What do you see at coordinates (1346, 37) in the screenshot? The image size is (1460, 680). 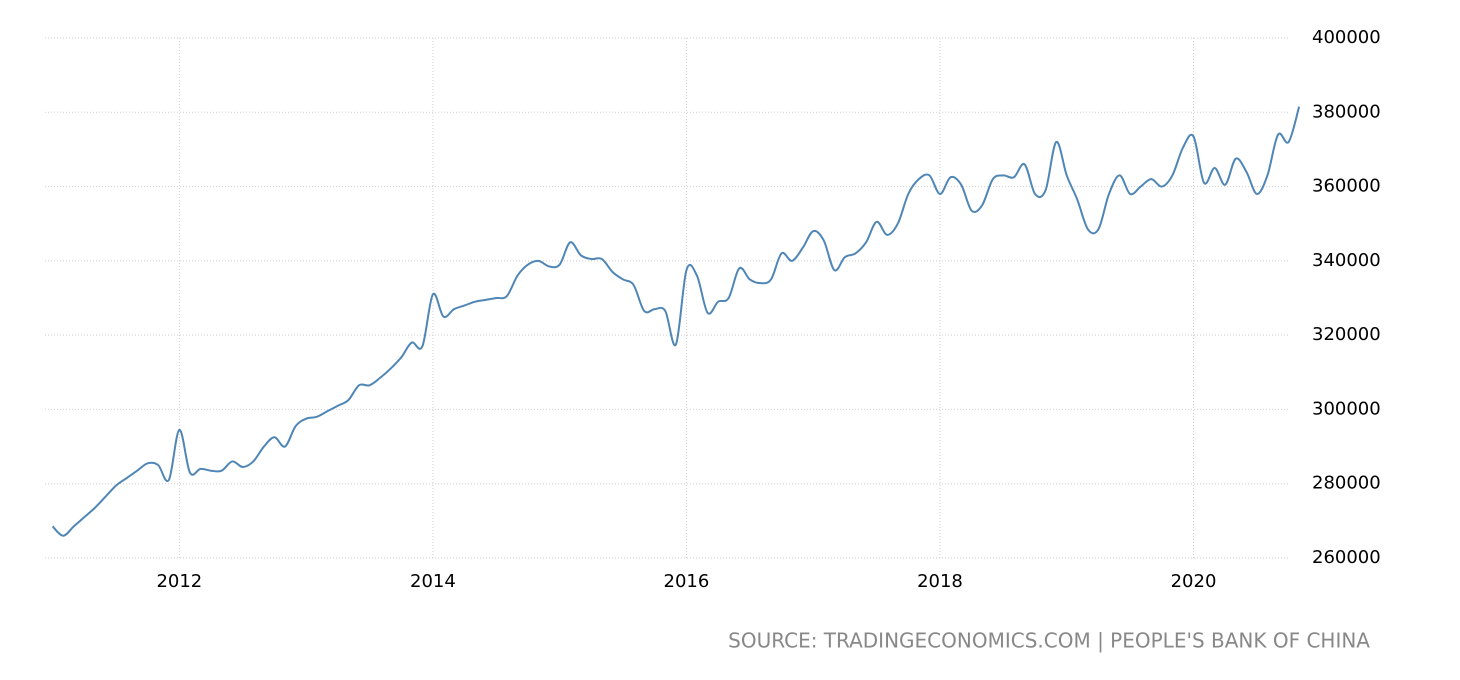 I see `y-tick-label: 400000` at bounding box center [1346, 37].